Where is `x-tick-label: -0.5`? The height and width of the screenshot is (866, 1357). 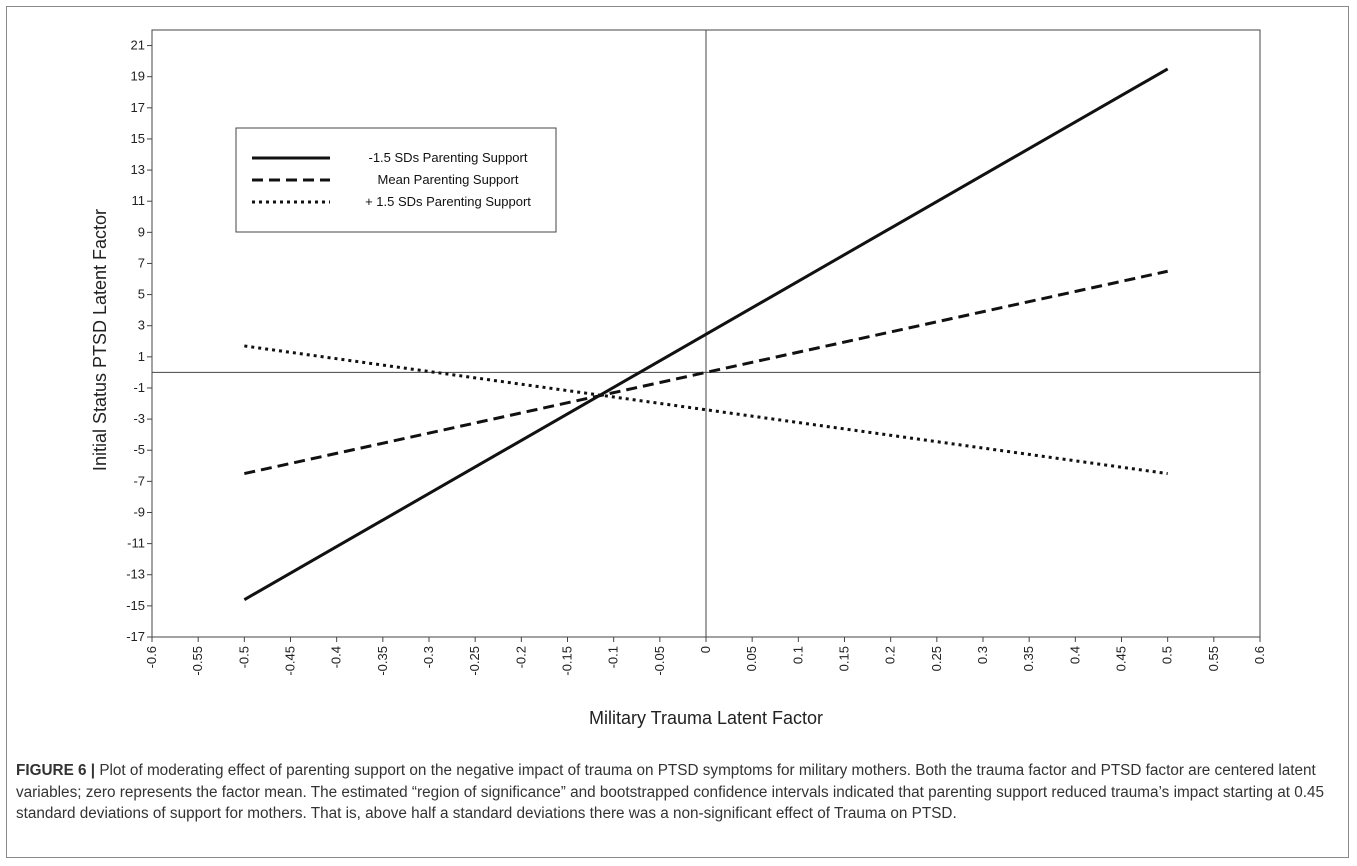
x-tick-label: -0.5 is located at coordinates (243, 657).